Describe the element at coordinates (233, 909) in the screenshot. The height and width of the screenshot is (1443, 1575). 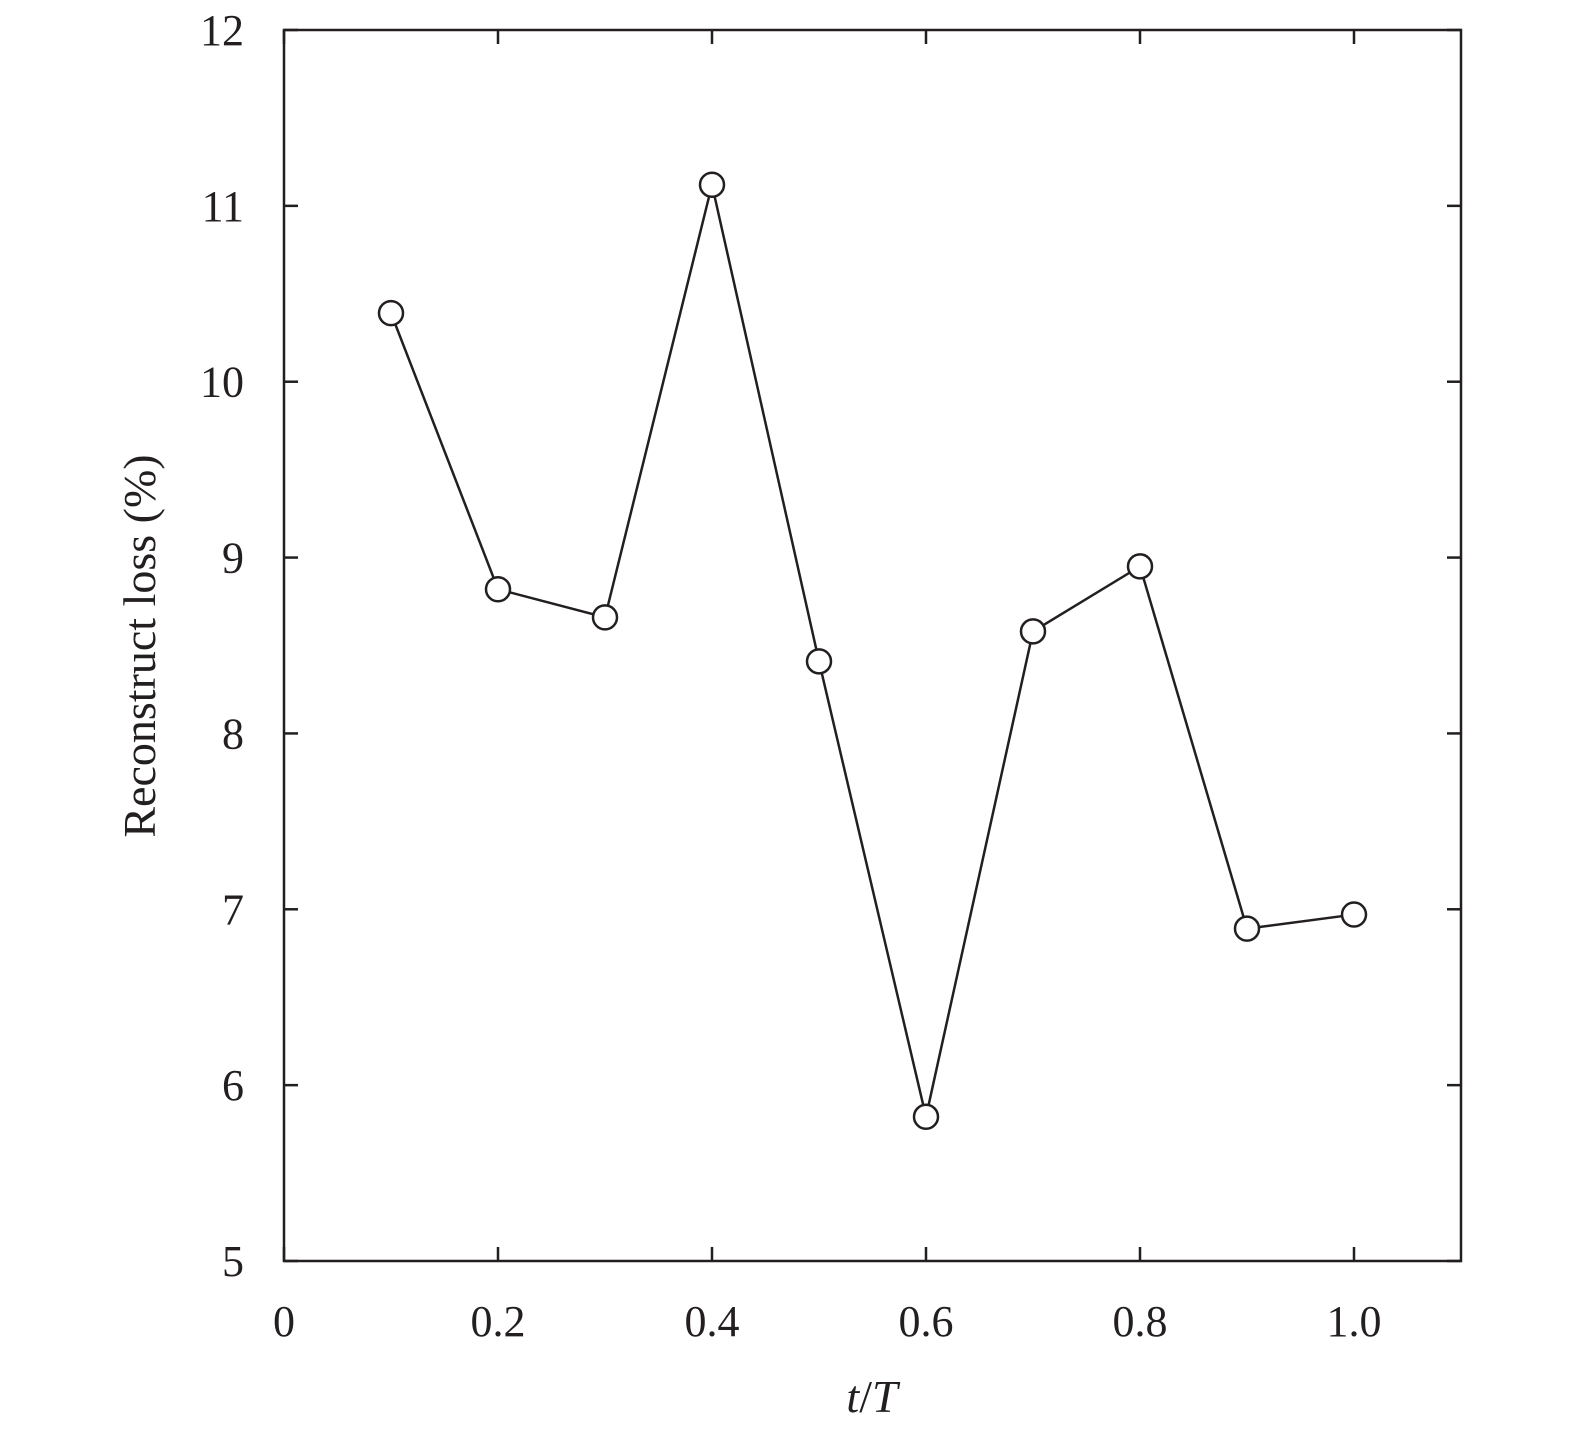
I see `y-tick-label: 7` at that location.